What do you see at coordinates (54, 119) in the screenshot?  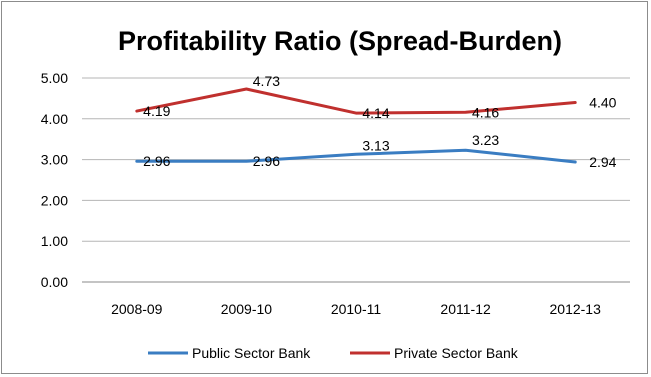 I see `y-tick-label: 4.00` at bounding box center [54, 119].